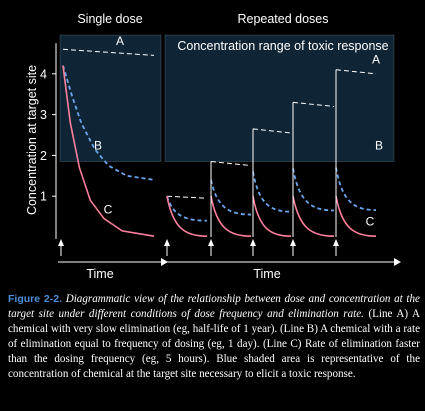 The height and width of the screenshot is (411, 425). Describe the element at coordinates (266, 274) in the screenshot. I see `x-axis-label-repeated: Time` at that location.